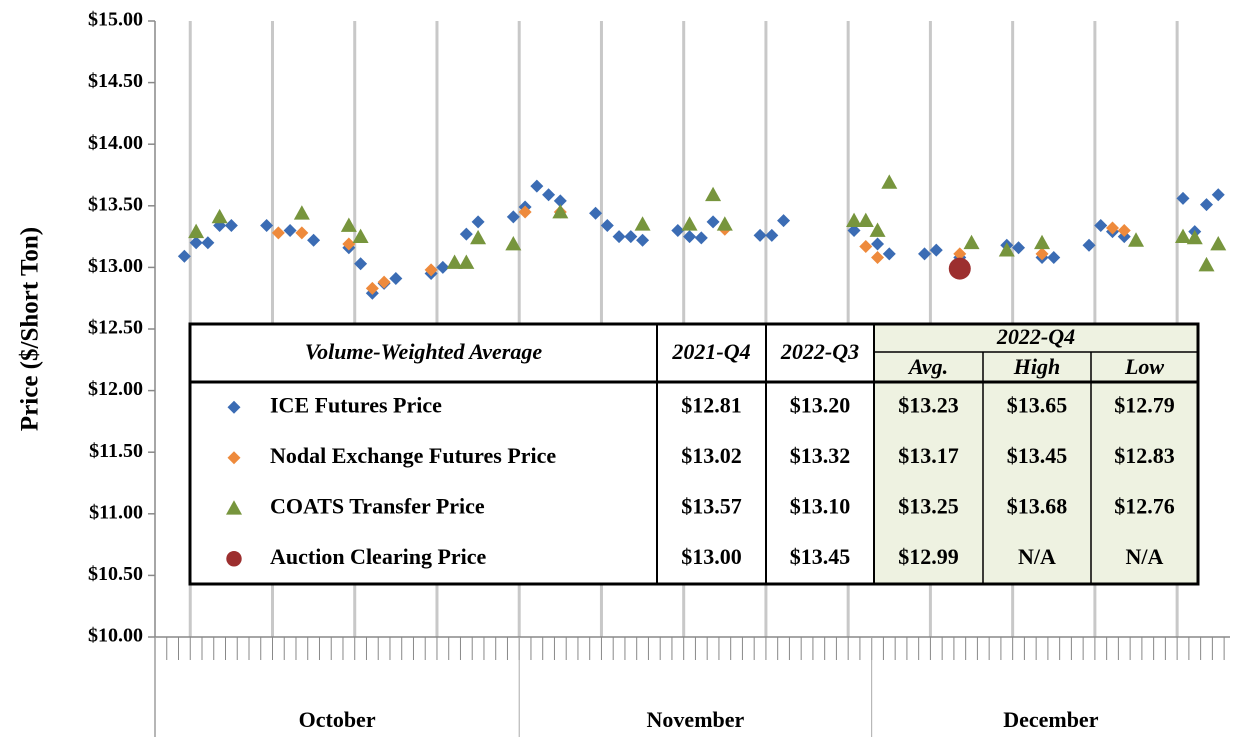 Image resolution: width=1233 pixels, height=737 pixels. Describe the element at coordinates (377, 505) in the screenshot. I see `legend-label: COATS Transfer Price` at that location.